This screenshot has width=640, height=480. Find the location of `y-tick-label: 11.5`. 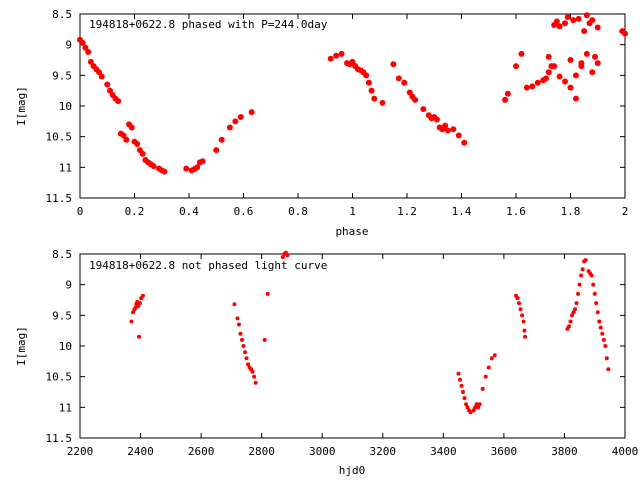

y-tick-label: 11.5 is located at coordinates (59, 438).